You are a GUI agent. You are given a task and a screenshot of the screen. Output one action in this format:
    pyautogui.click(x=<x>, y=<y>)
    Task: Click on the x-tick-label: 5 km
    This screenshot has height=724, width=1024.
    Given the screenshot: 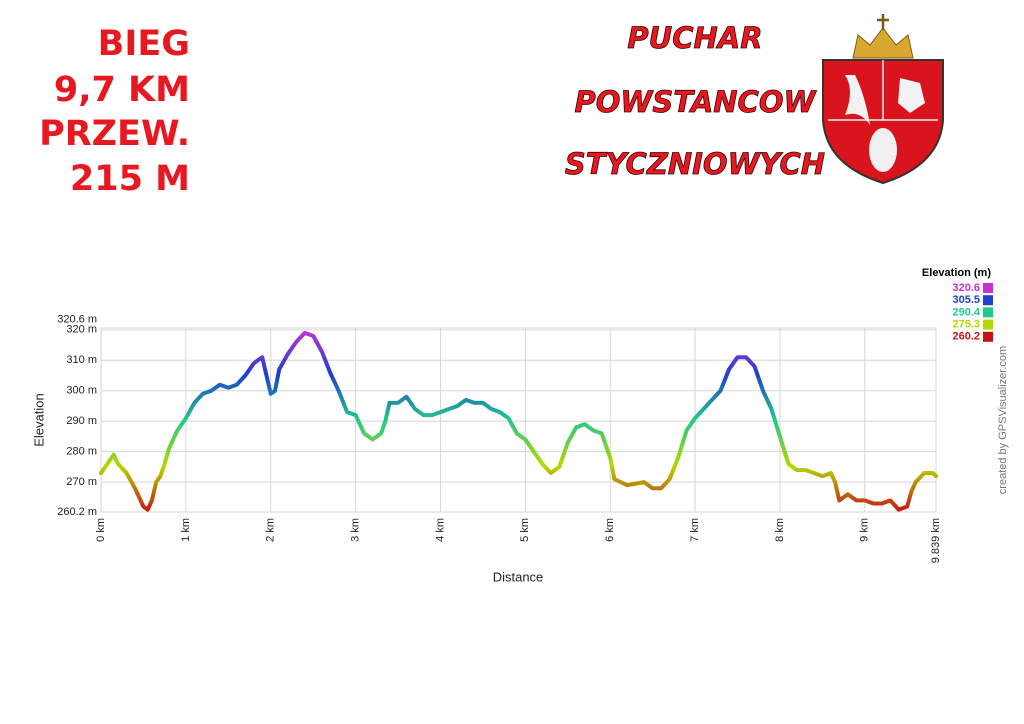 What is the action you would take?
    pyautogui.click(x=525, y=530)
    